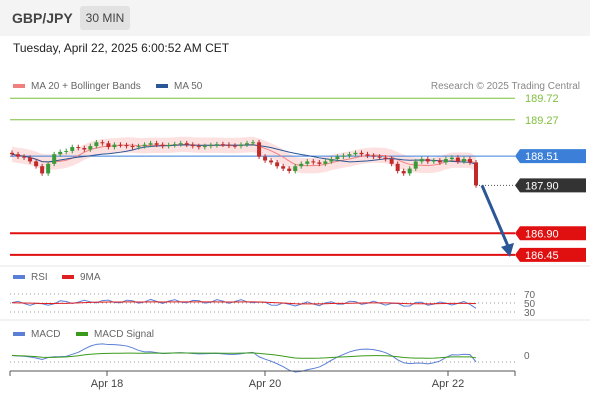 This screenshot has height=400, width=590. What do you see at coordinates (121, 48) in the screenshot?
I see `timestamp: Tuesday, April 22, 2025 6:00:52 AM CET` at bounding box center [121, 48].